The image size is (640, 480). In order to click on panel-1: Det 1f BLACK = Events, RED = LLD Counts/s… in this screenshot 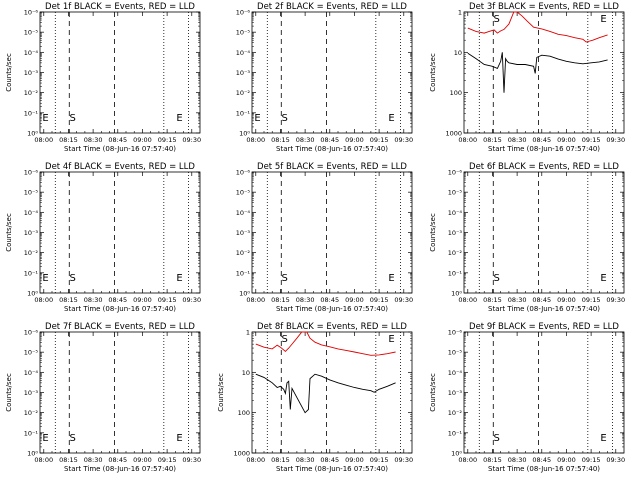, I will do `click(103, 77)`.